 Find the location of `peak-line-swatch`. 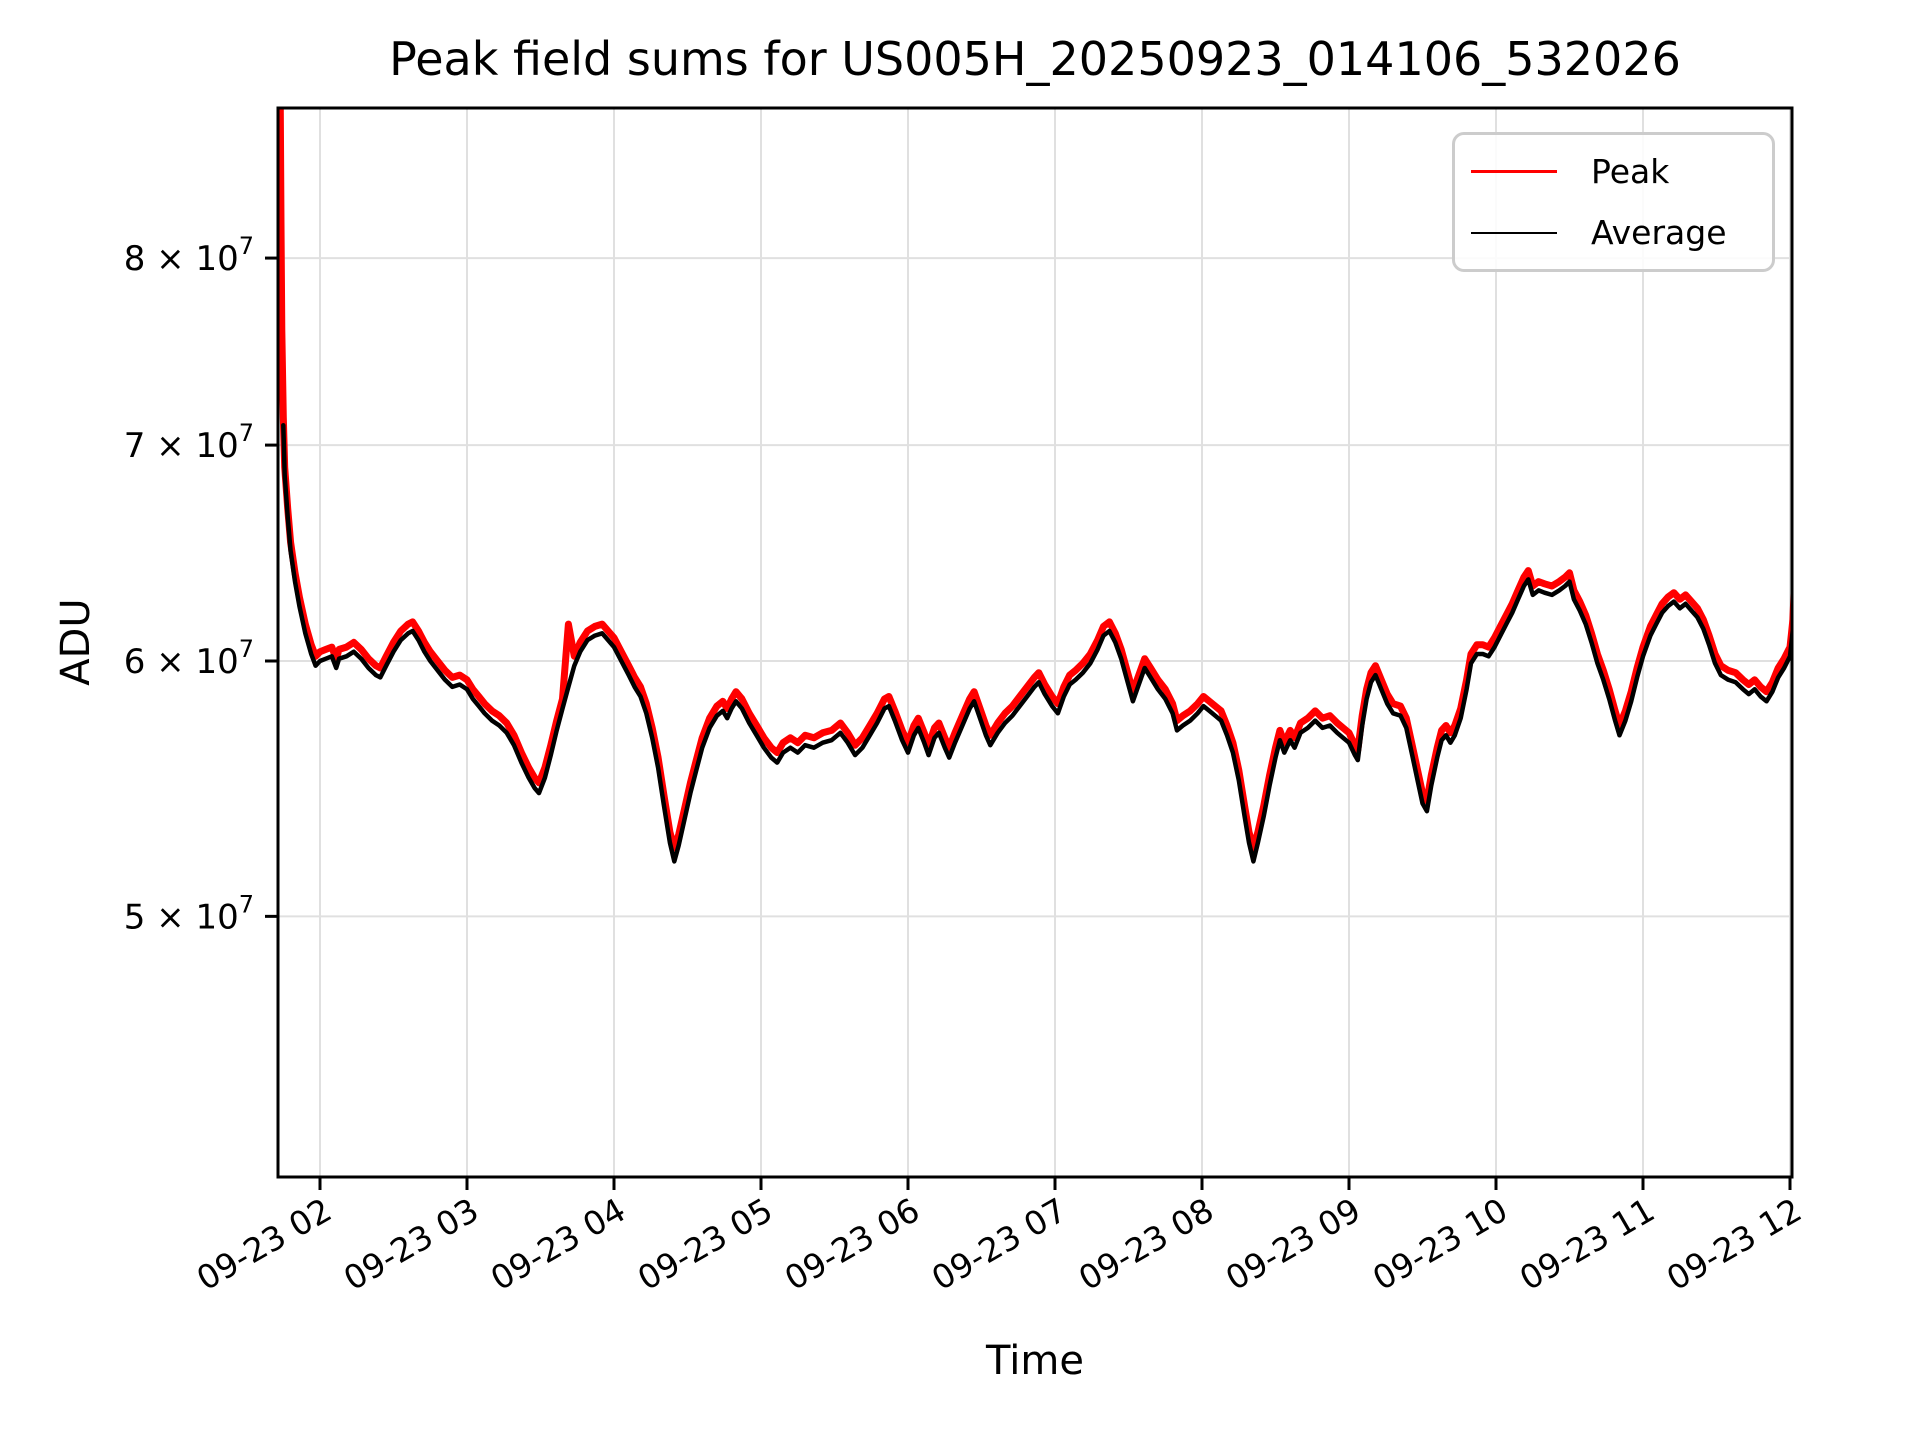

peak-line-swatch is located at coordinates (1514, 171).